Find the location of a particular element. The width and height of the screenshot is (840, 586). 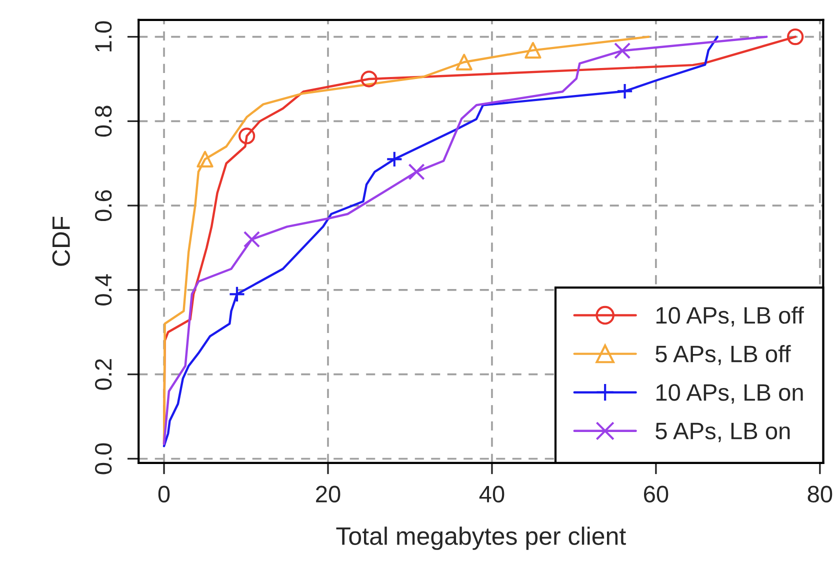

x-axis-title: Total megabytes per client is located at coordinates (481, 538).